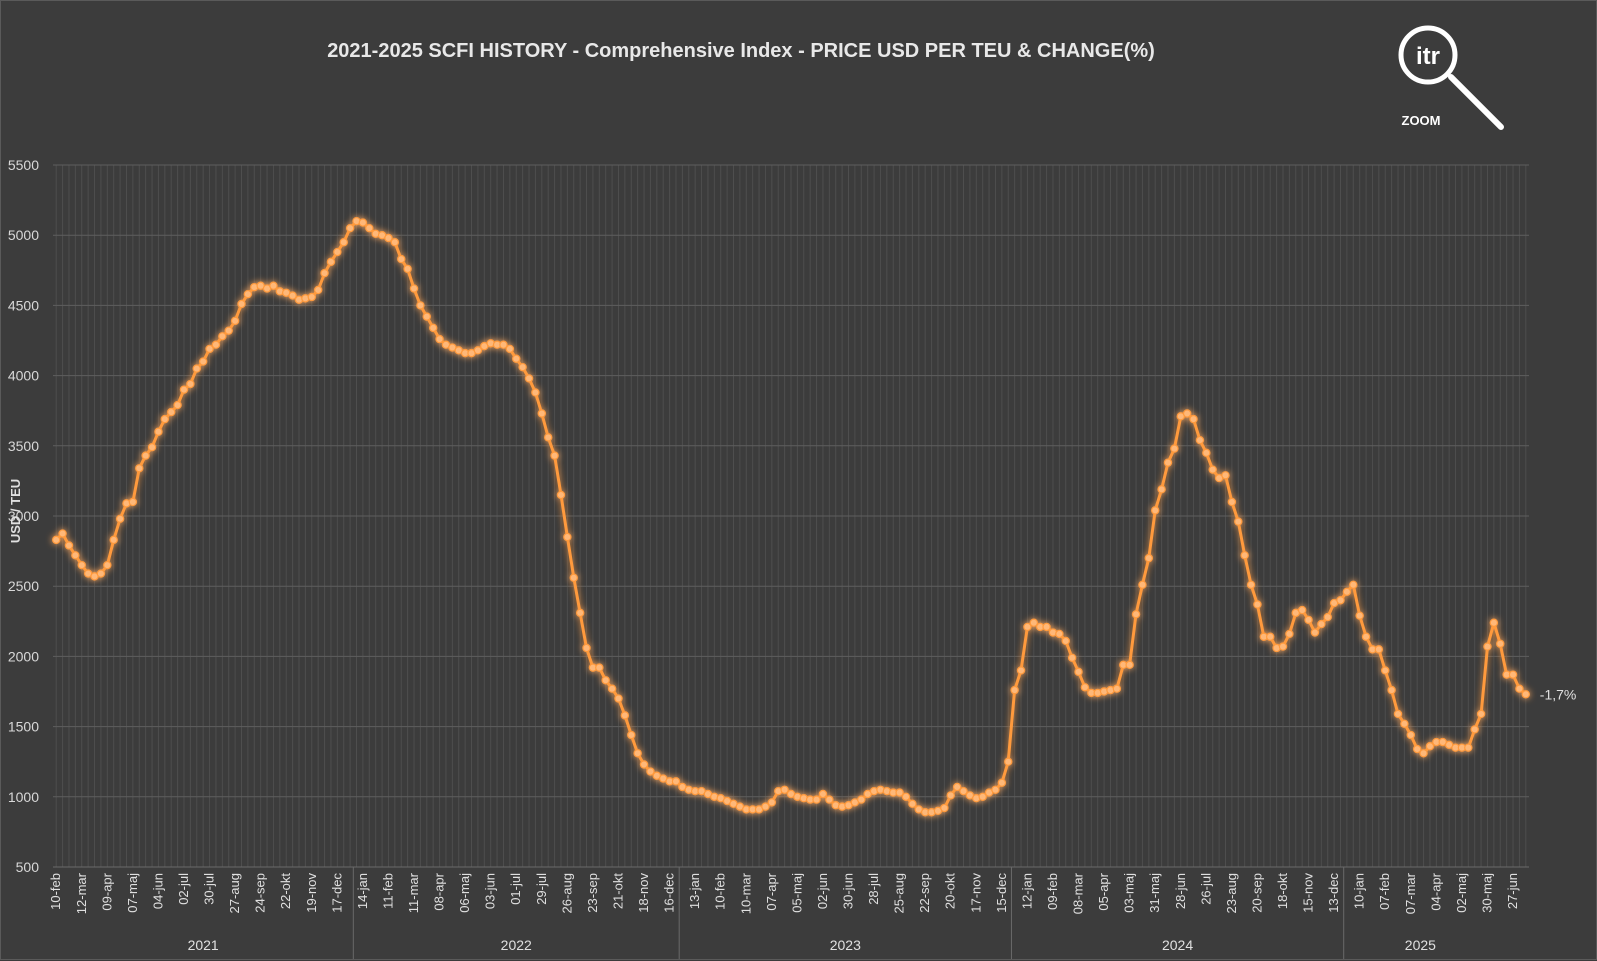 This screenshot has width=1597, height=961. What do you see at coordinates (1180, 891) in the screenshot?
I see `x-tick-label: 28-jun` at bounding box center [1180, 891].